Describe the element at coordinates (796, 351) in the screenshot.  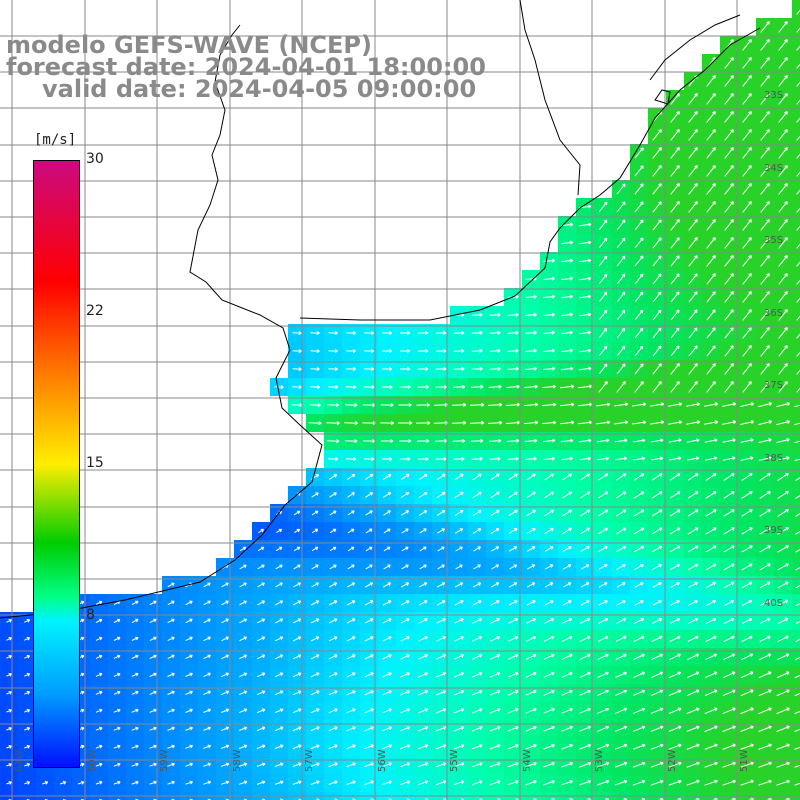
I see `wind-cell` at that location.